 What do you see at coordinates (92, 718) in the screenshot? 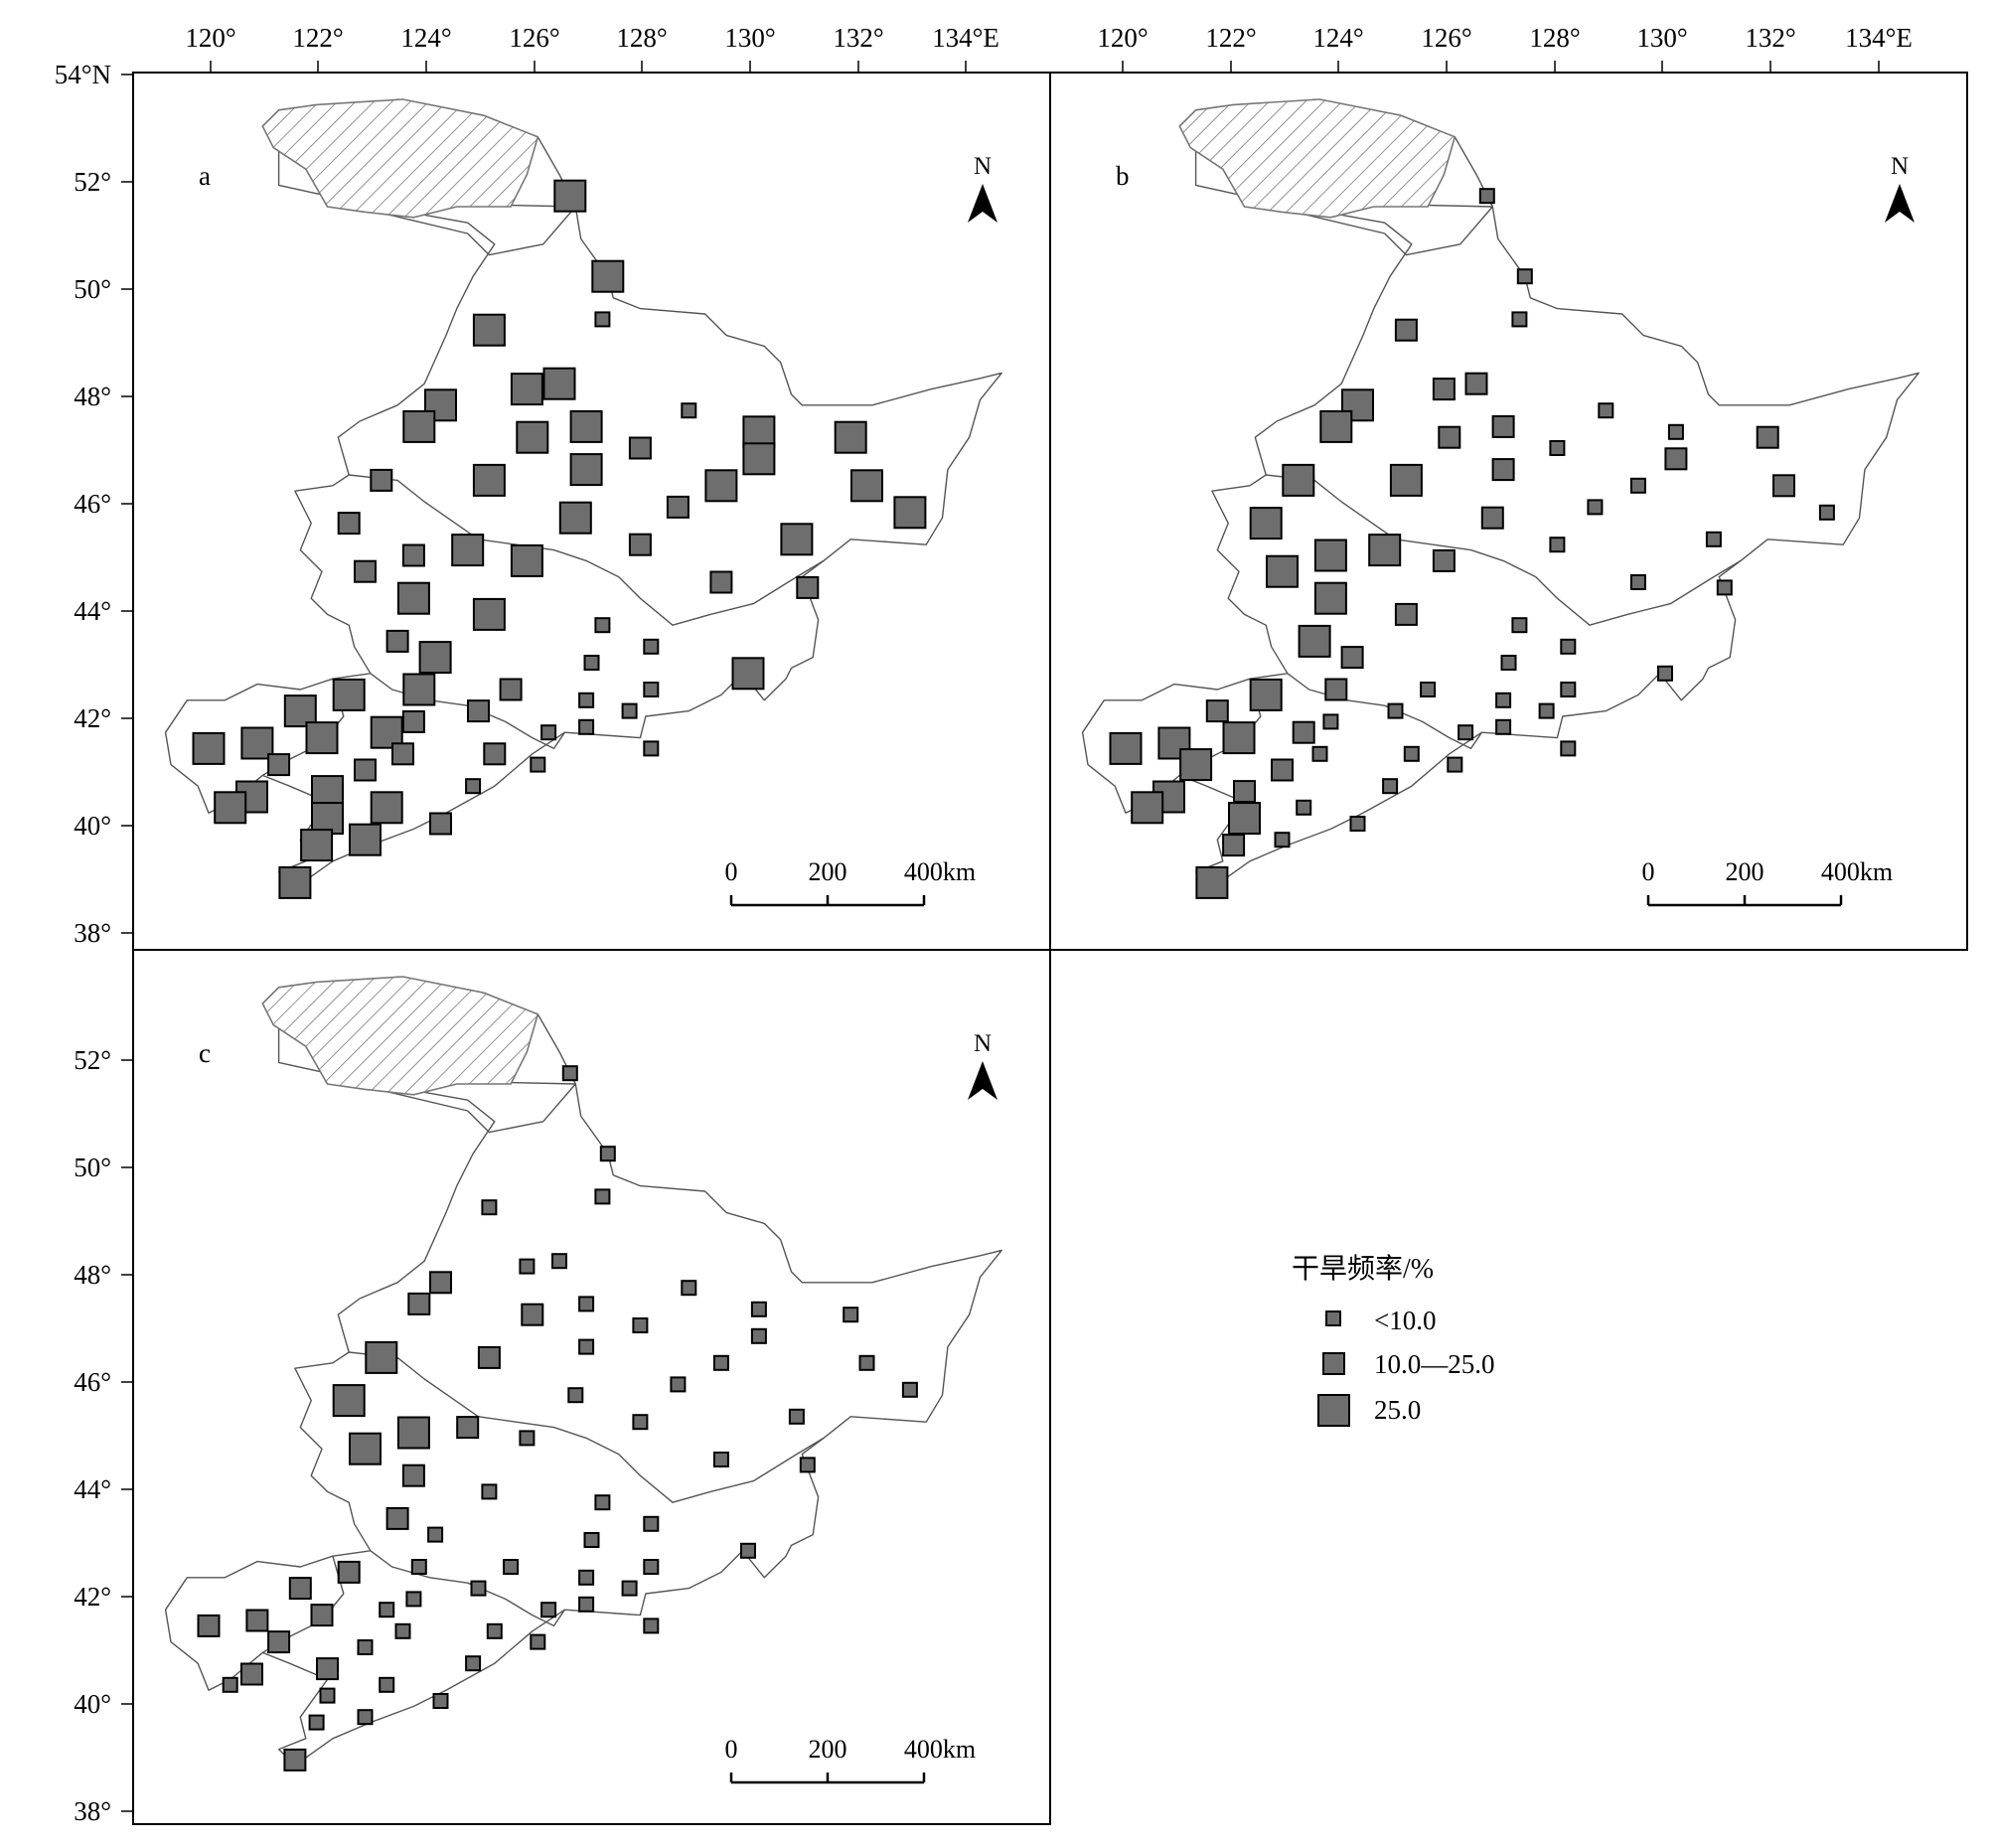
I see `lat-label: 42°` at bounding box center [92, 718].